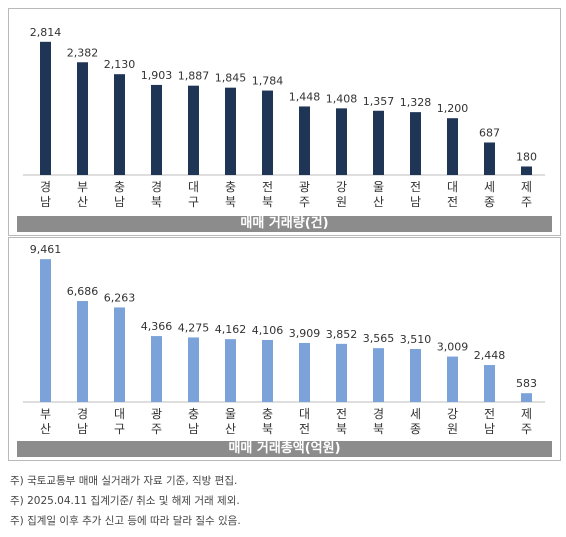  I want to click on data-label: 1,328, so click(416, 102).